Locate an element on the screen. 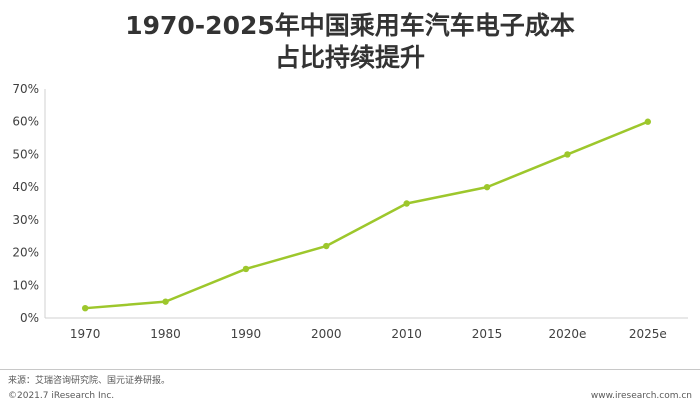 The width and height of the screenshot is (700, 408). y-tick-label: 70% is located at coordinates (25, 89).